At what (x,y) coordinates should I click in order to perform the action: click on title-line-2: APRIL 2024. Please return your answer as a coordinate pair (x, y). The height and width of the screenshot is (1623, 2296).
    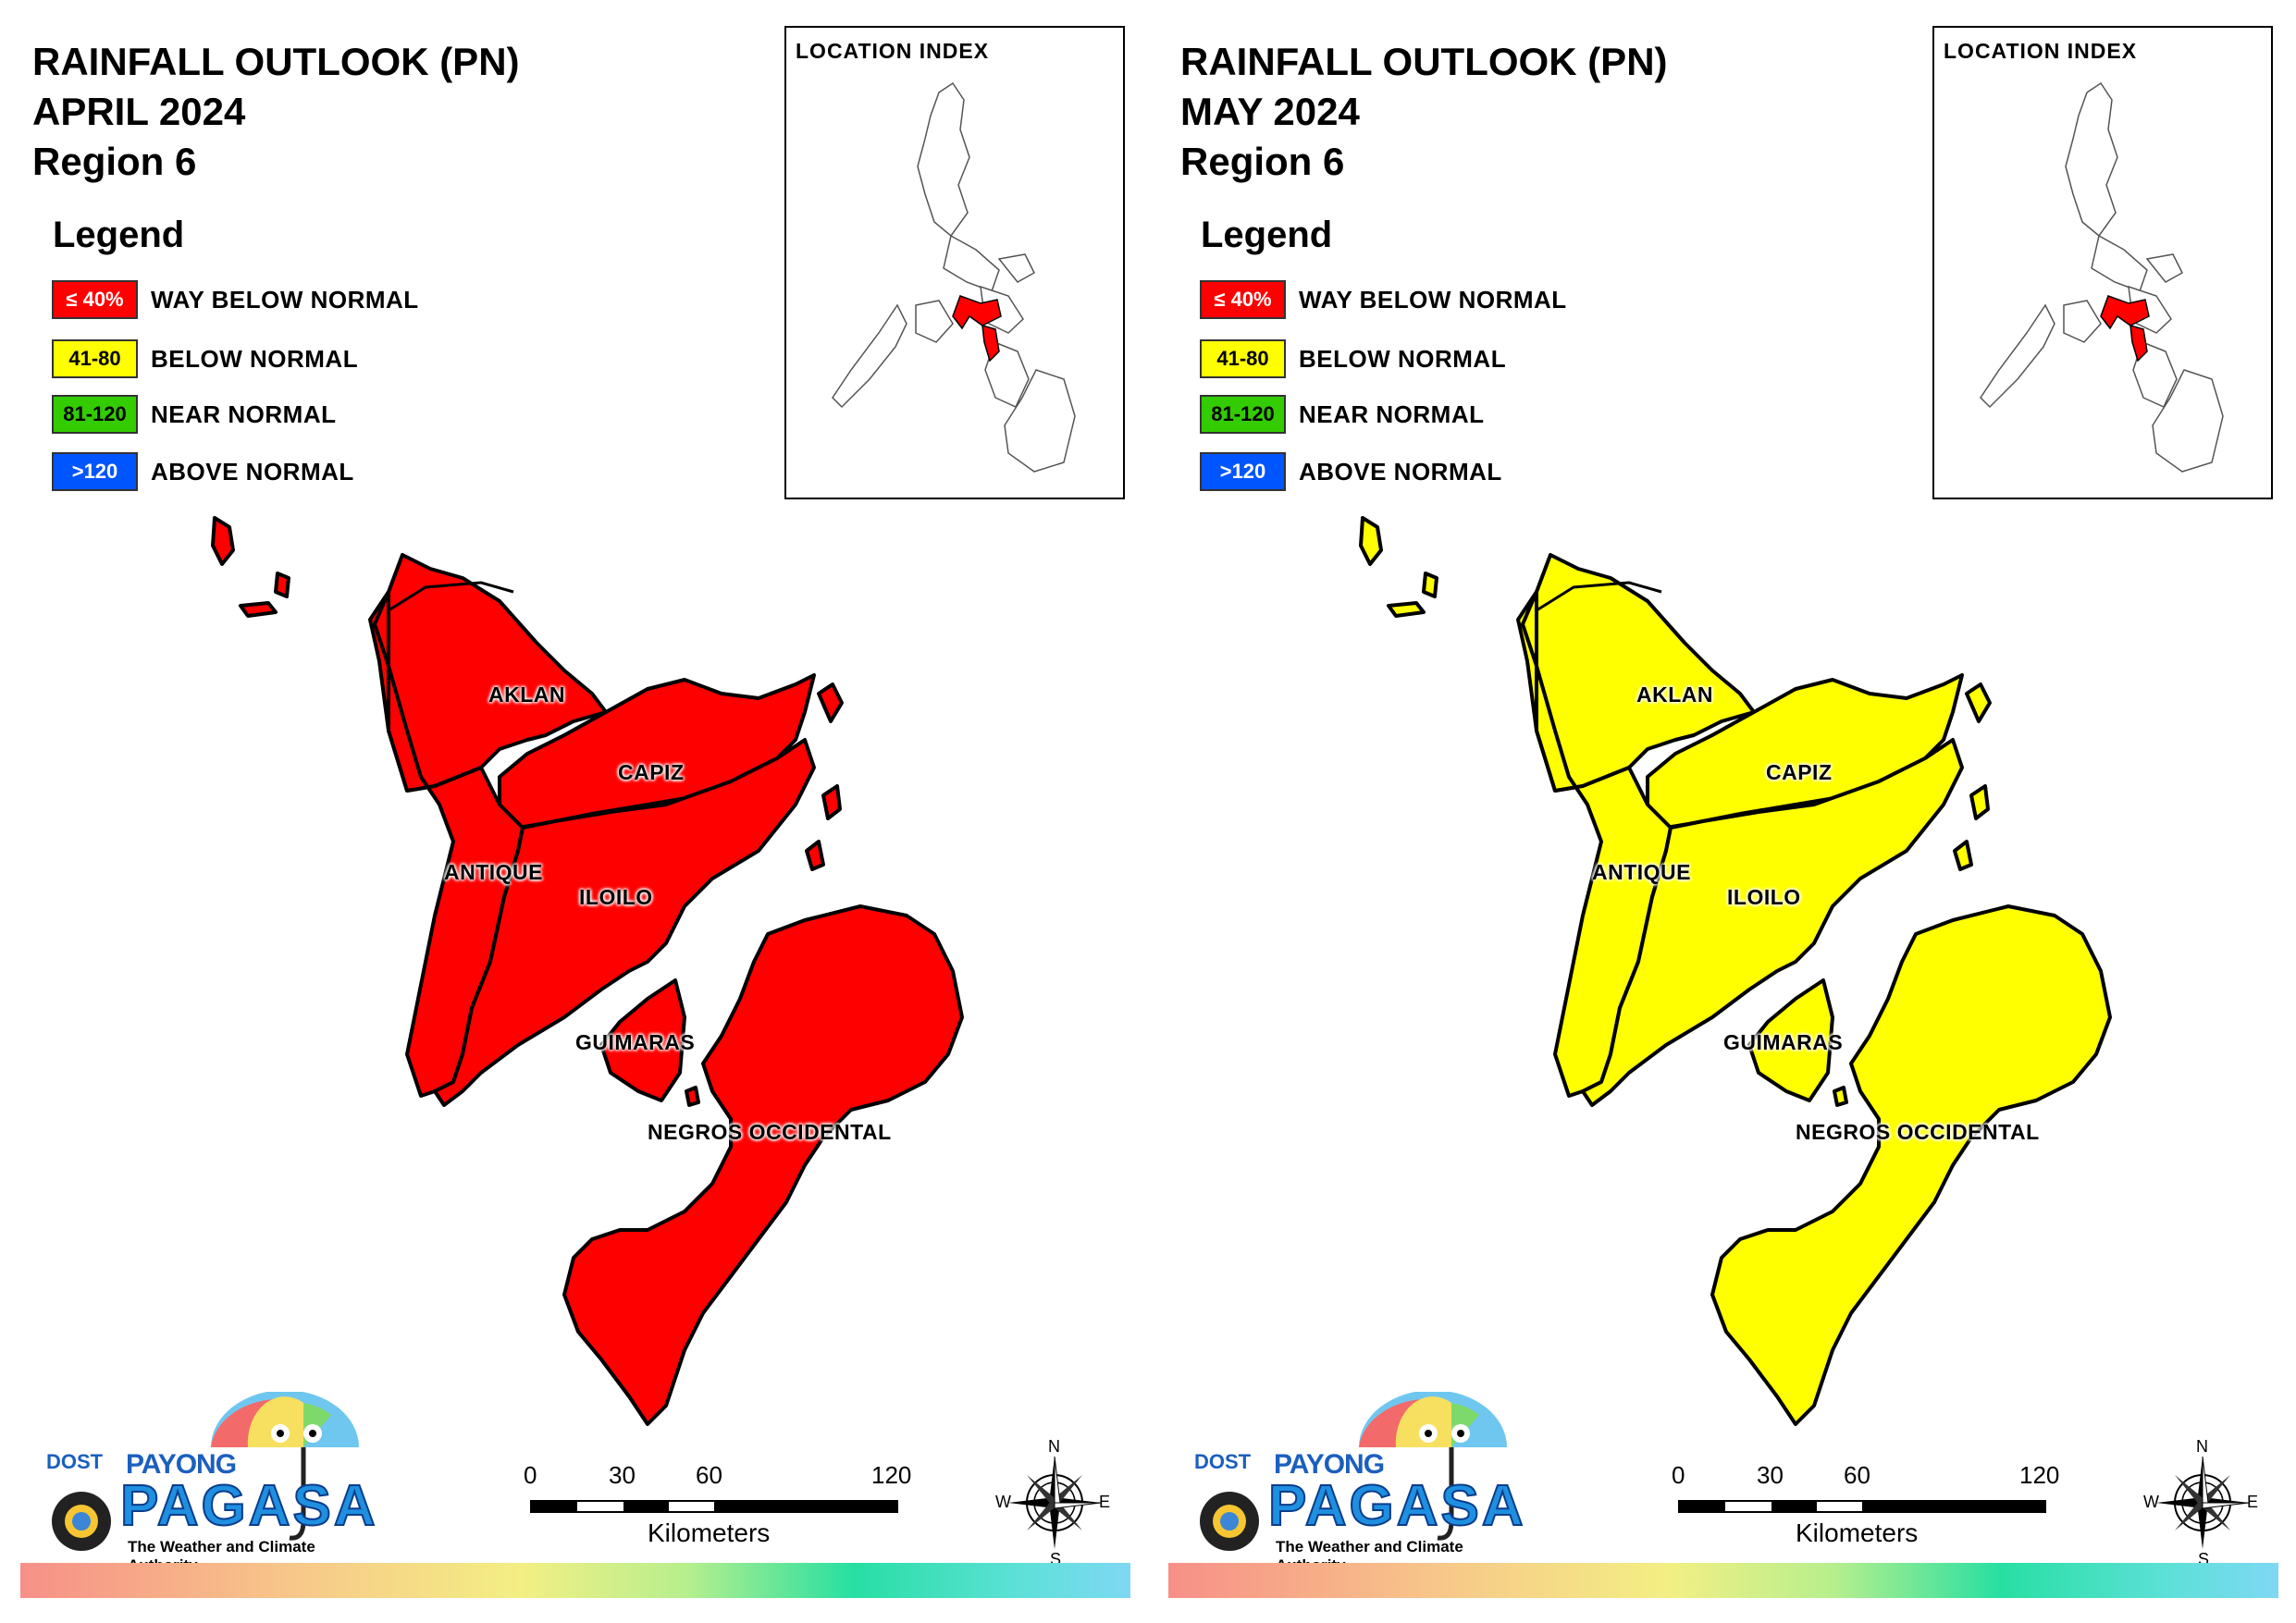
    Looking at the image, I should click on (139, 111).